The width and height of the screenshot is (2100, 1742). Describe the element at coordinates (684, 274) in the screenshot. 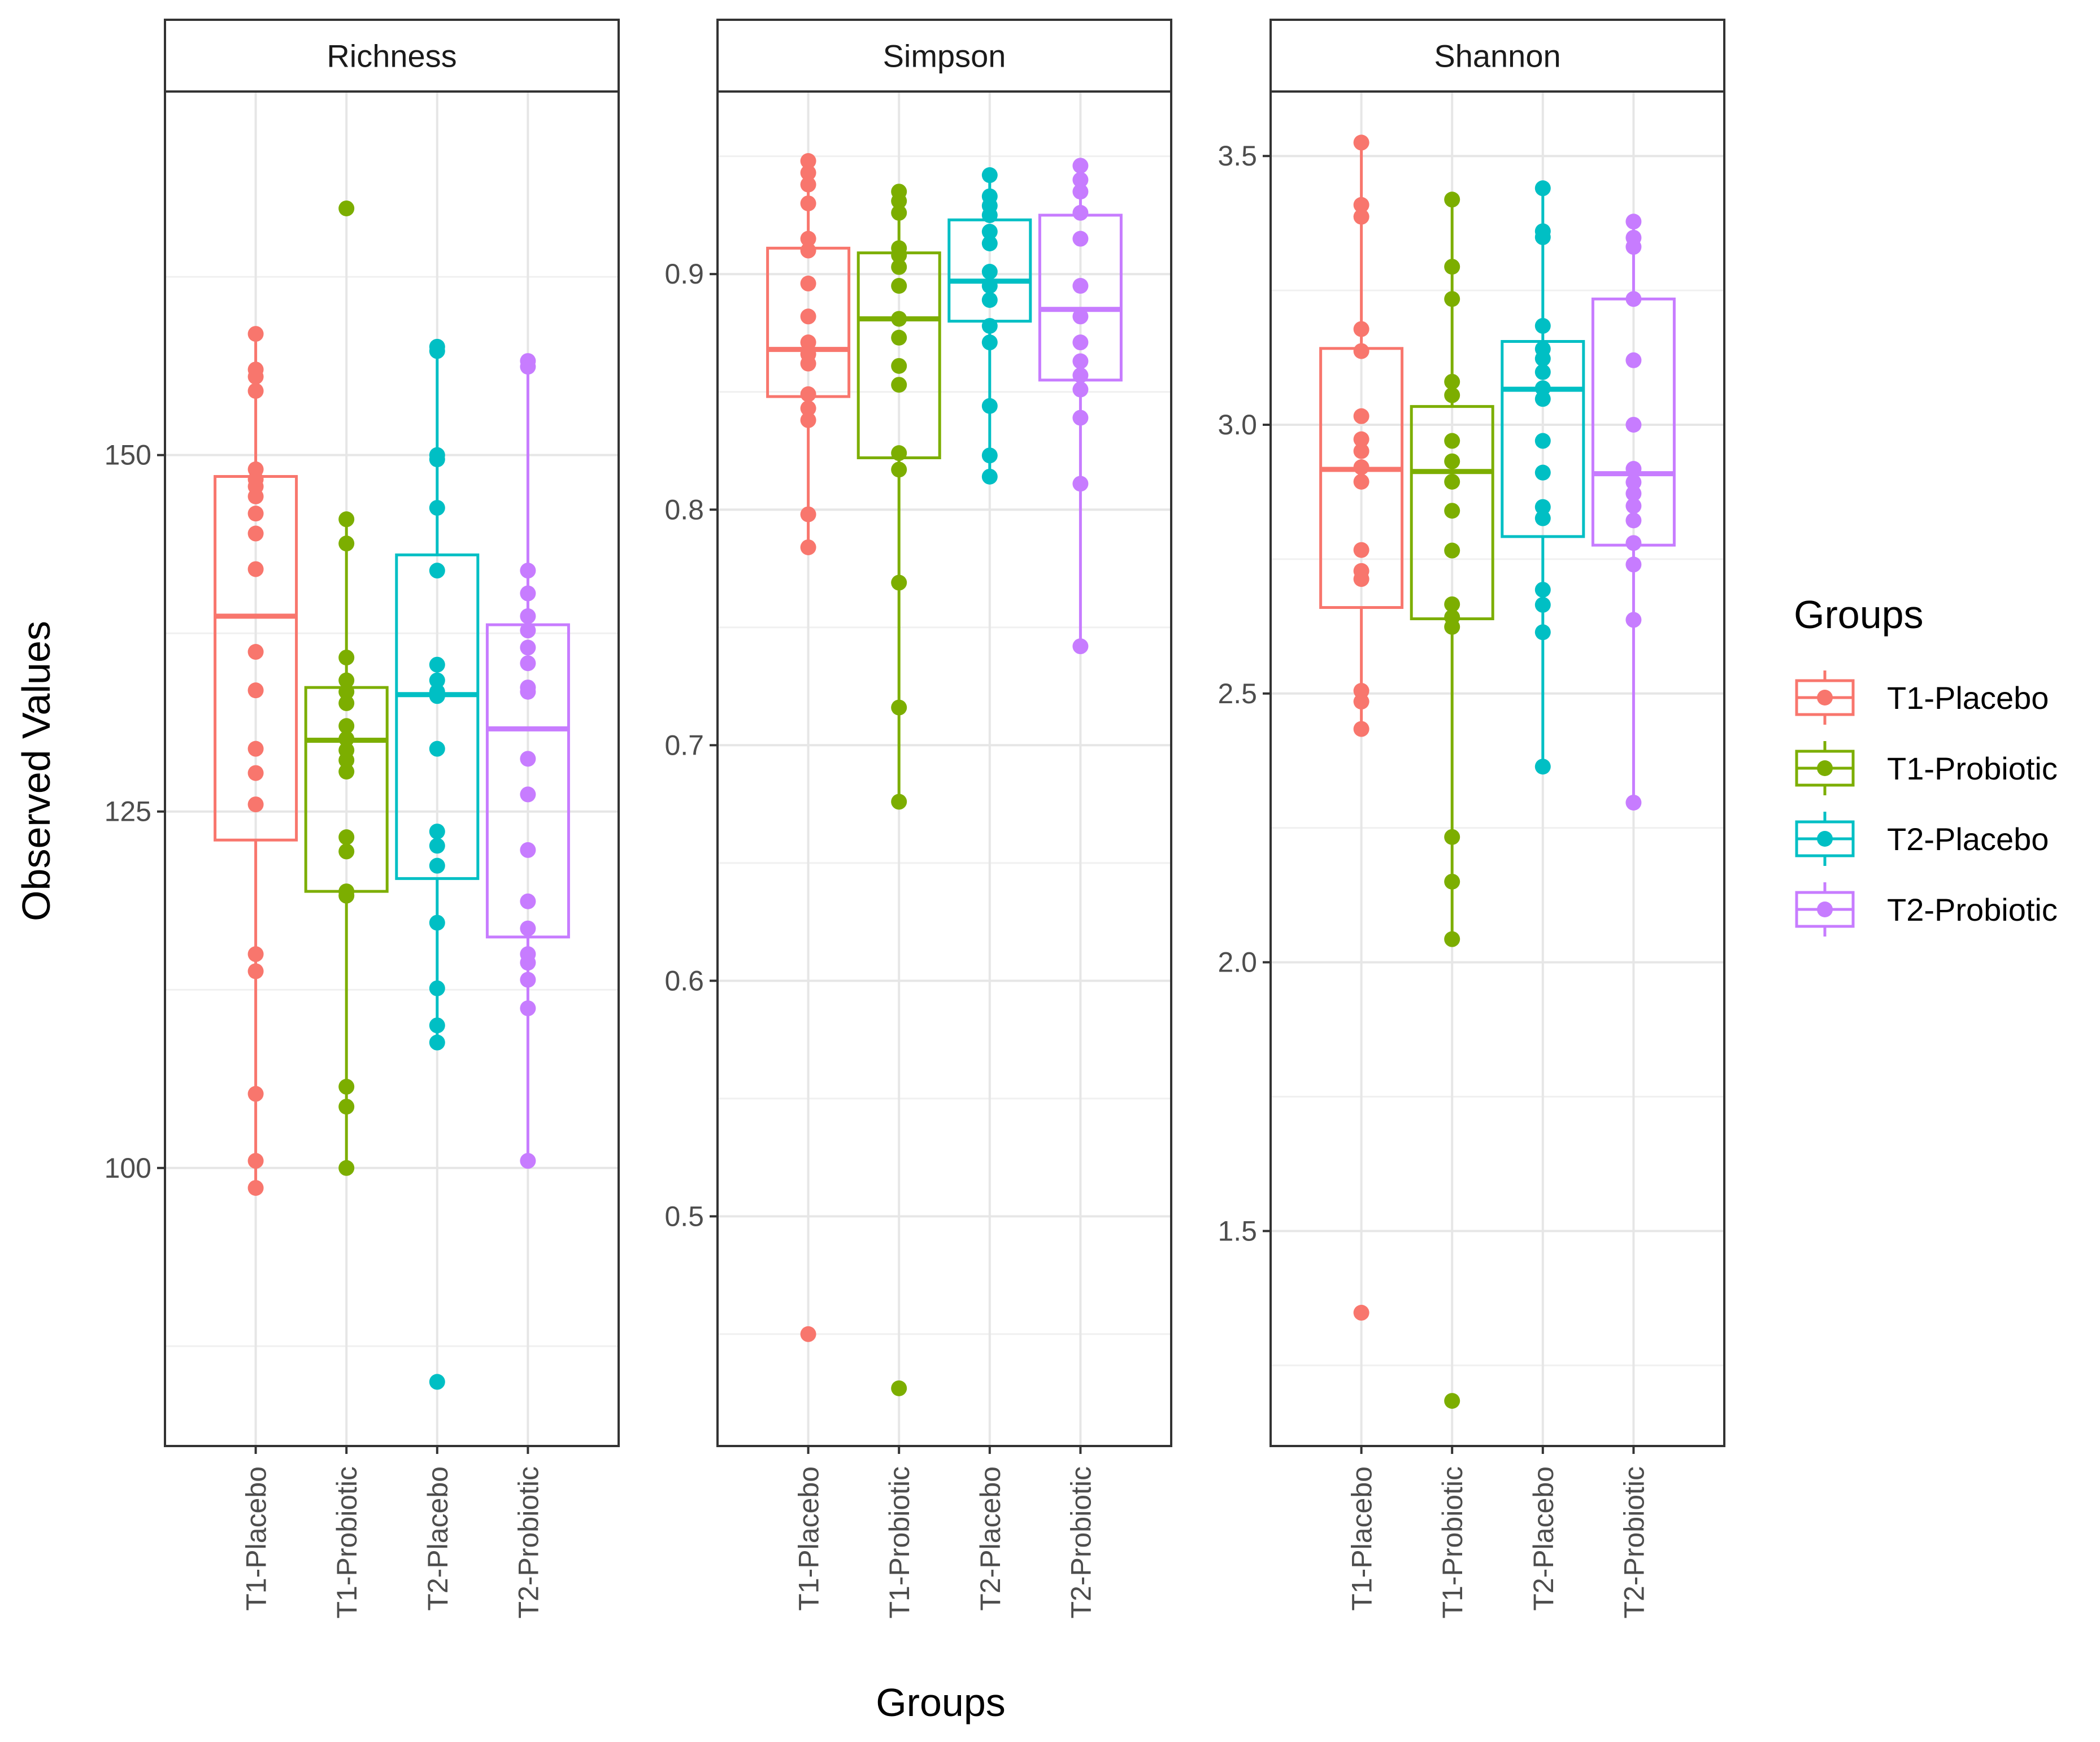

I see `y-tick-label: 0.9` at that location.